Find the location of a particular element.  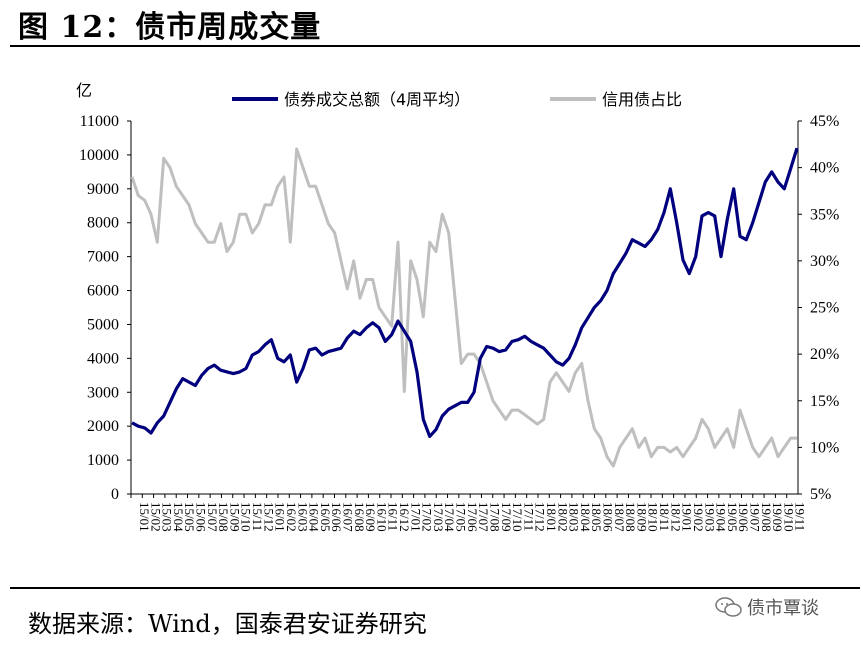

watermark-text: 债市覃谈 is located at coordinates (783, 608).